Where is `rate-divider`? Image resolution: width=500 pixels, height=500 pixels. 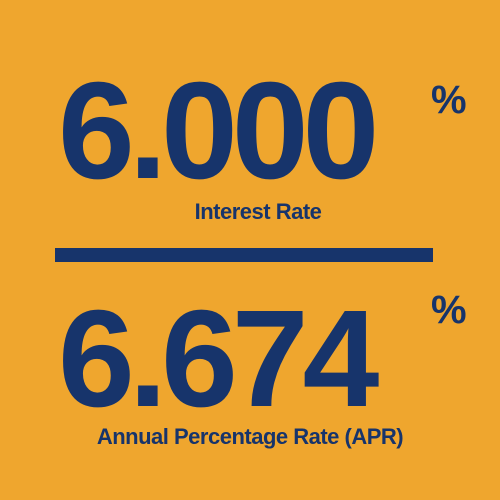
rate-divider is located at coordinates (244, 255).